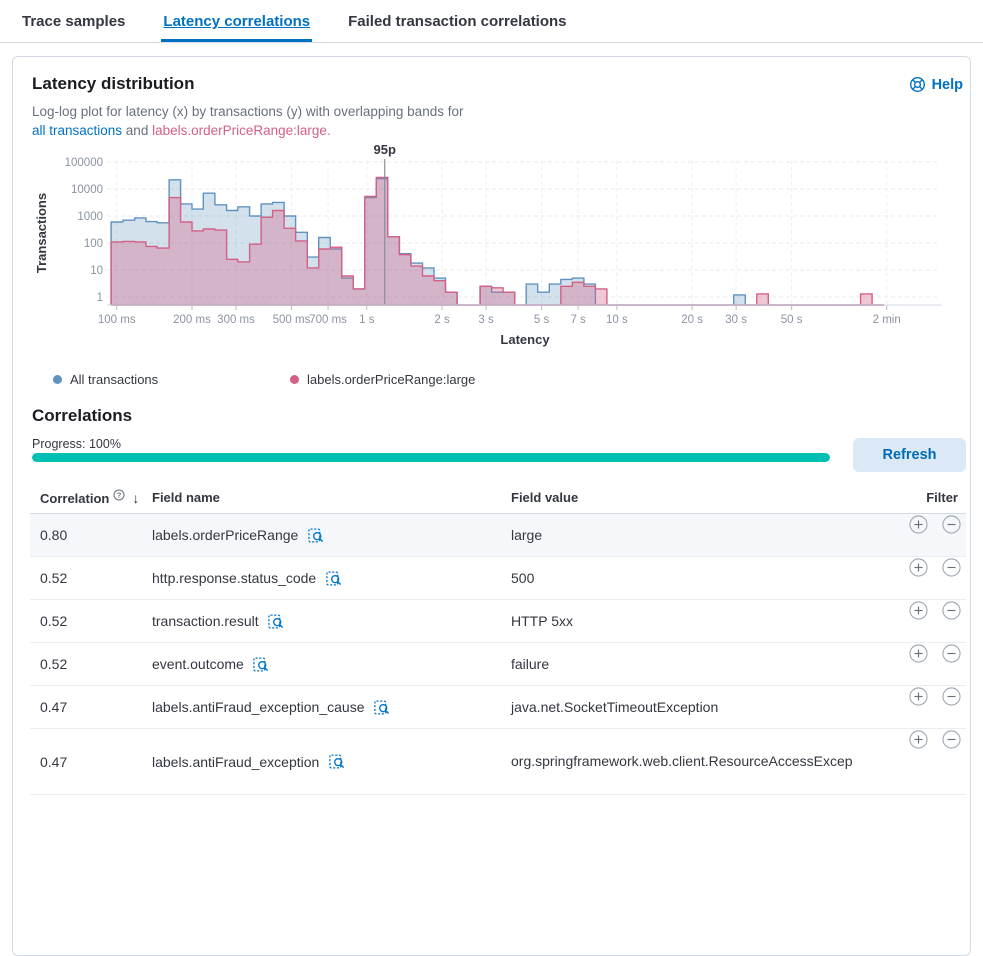 This screenshot has height=956, width=983. Describe the element at coordinates (525, 339) in the screenshot. I see `svg-text: Latency` at that location.